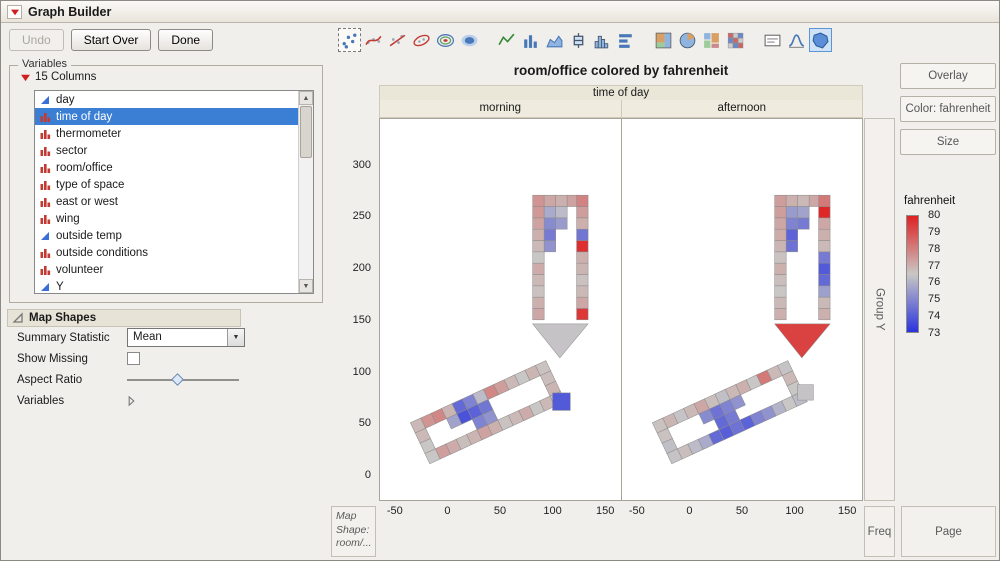  Describe the element at coordinates (948, 531) in the screenshot. I see `page-drop-zone: Page` at that location.